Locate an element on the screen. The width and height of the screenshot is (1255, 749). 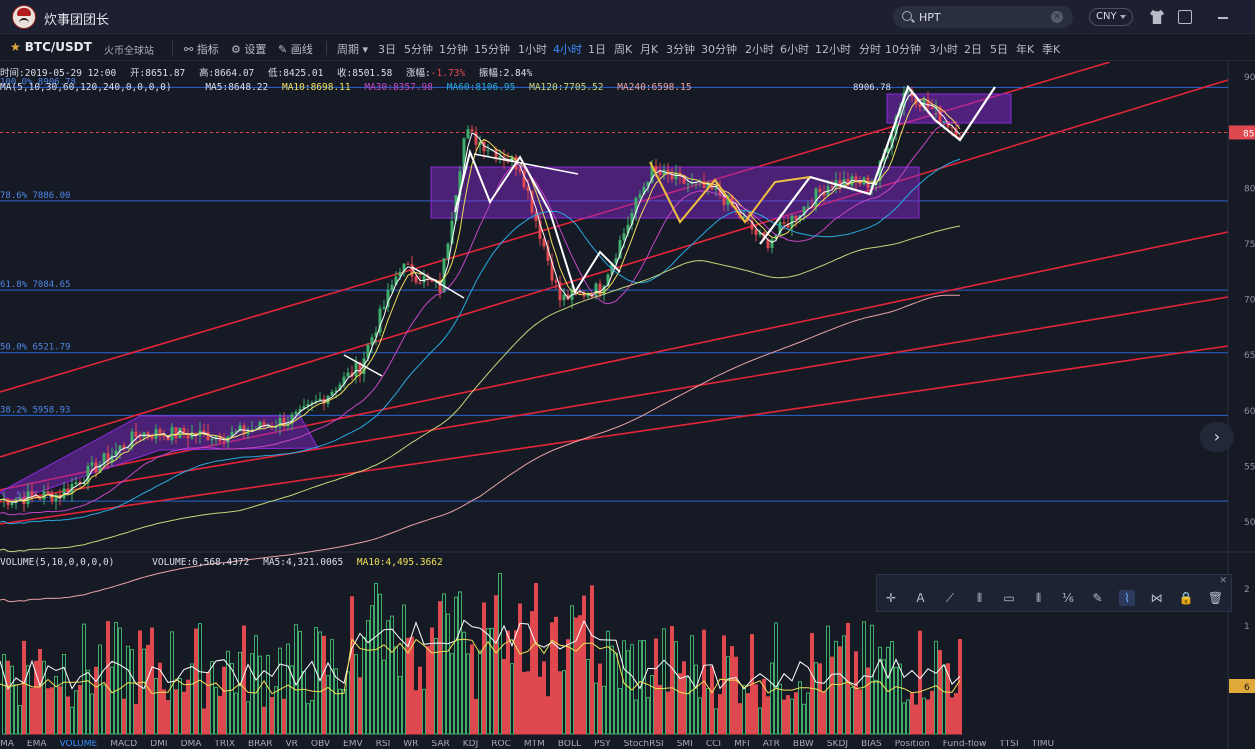
indicator-tab-wr: WR is located at coordinates (411, 744).